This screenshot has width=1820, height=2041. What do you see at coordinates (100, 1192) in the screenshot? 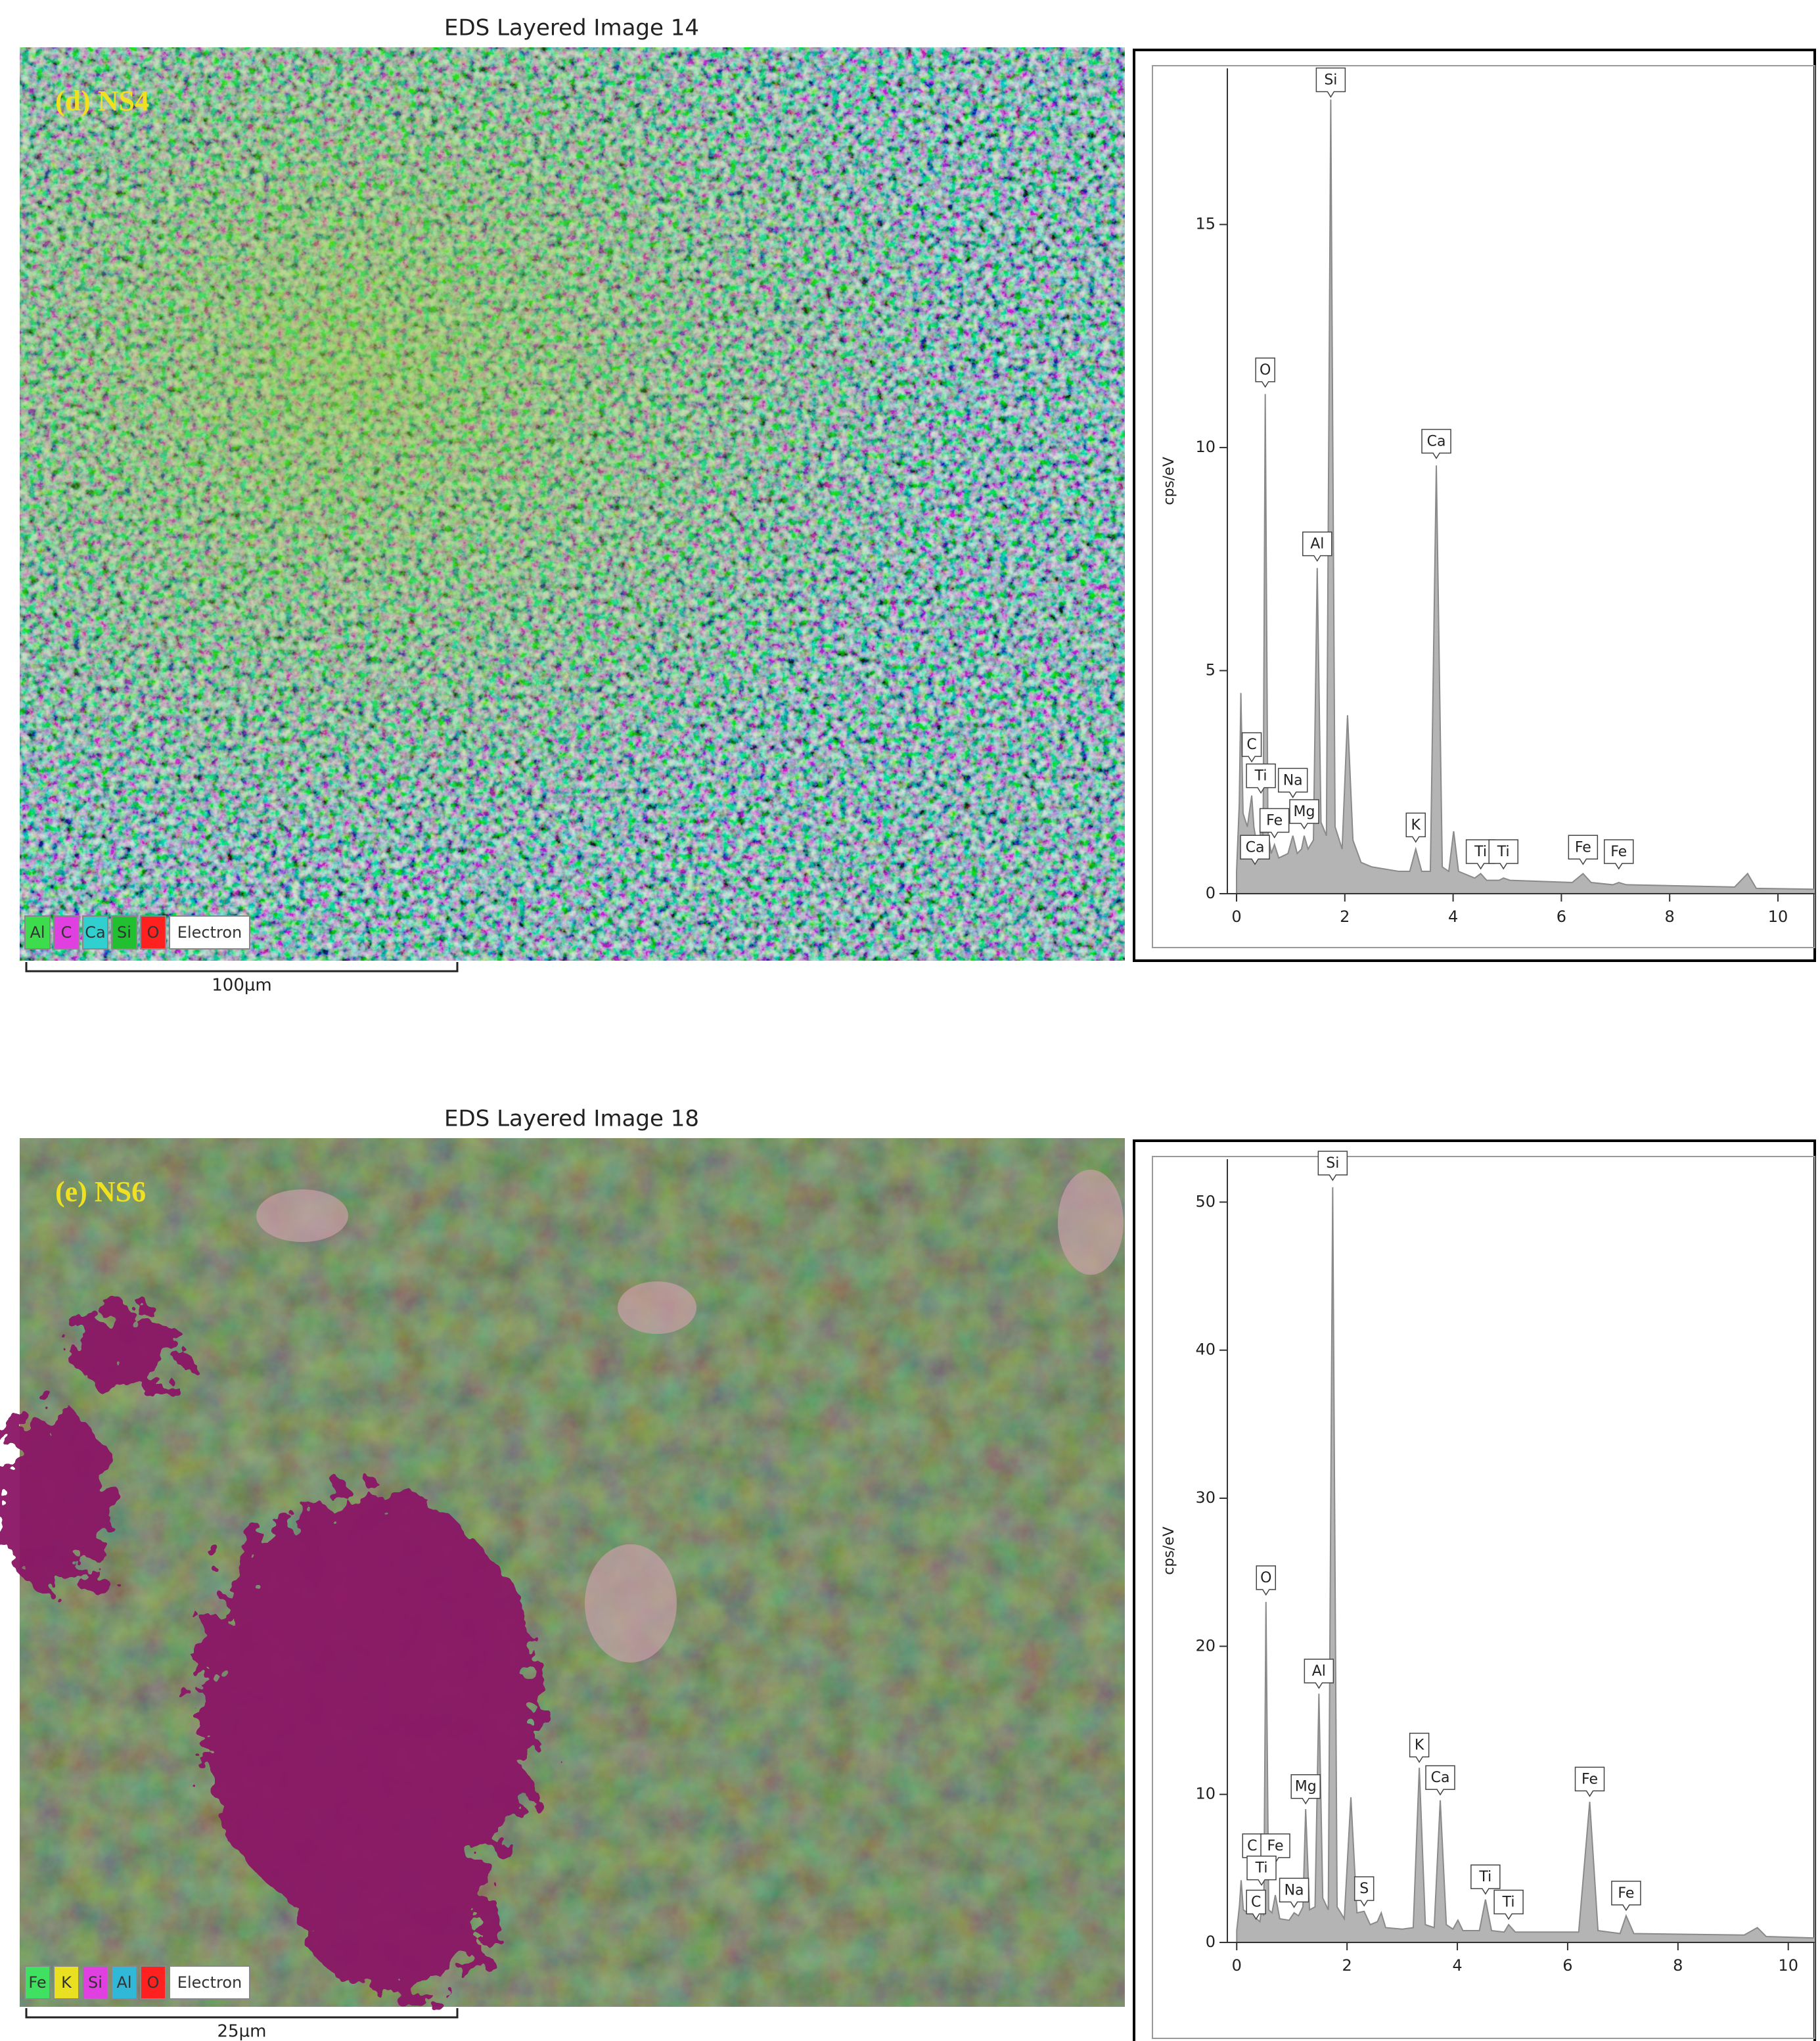
I see `panel-label: (e) NS6` at bounding box center [100, 1192].